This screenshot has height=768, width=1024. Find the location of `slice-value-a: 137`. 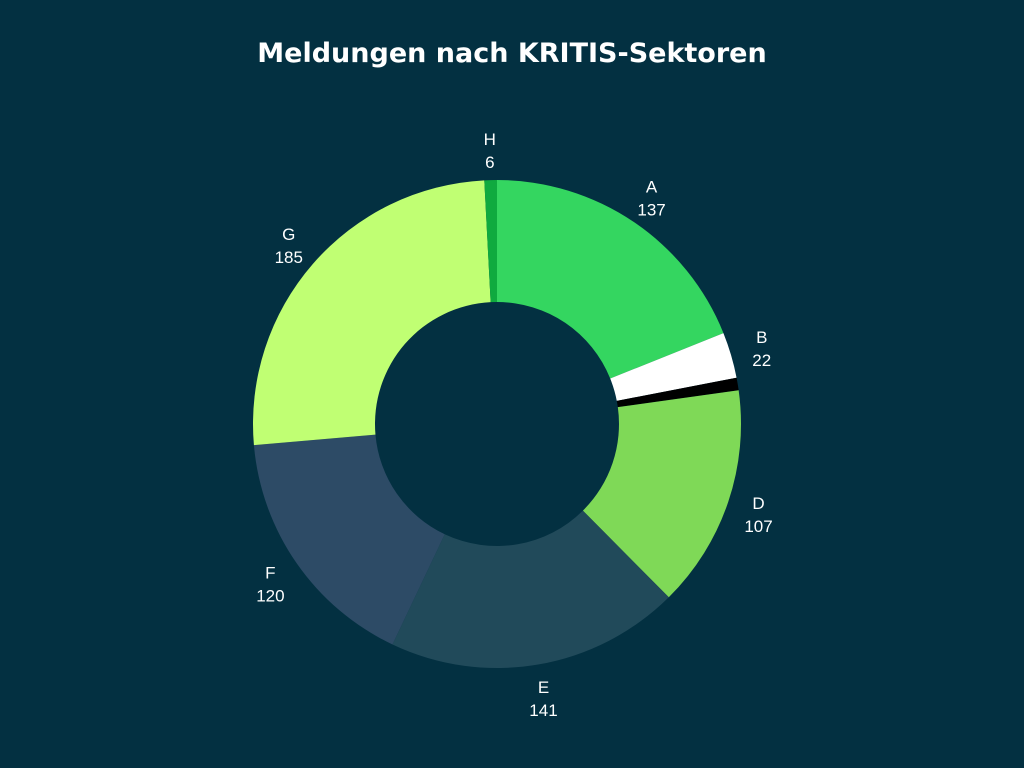

slice-value-a: 137 is located at coordinates (651, 209).